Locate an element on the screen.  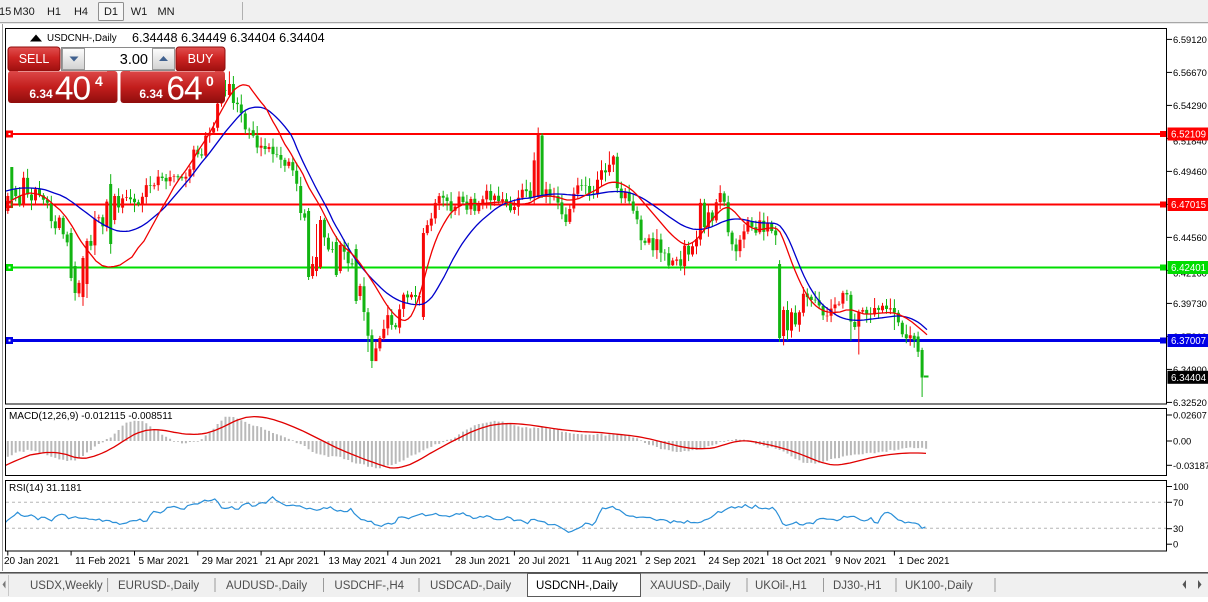
svg-text: 100 is located at coordinates (1181, 486).